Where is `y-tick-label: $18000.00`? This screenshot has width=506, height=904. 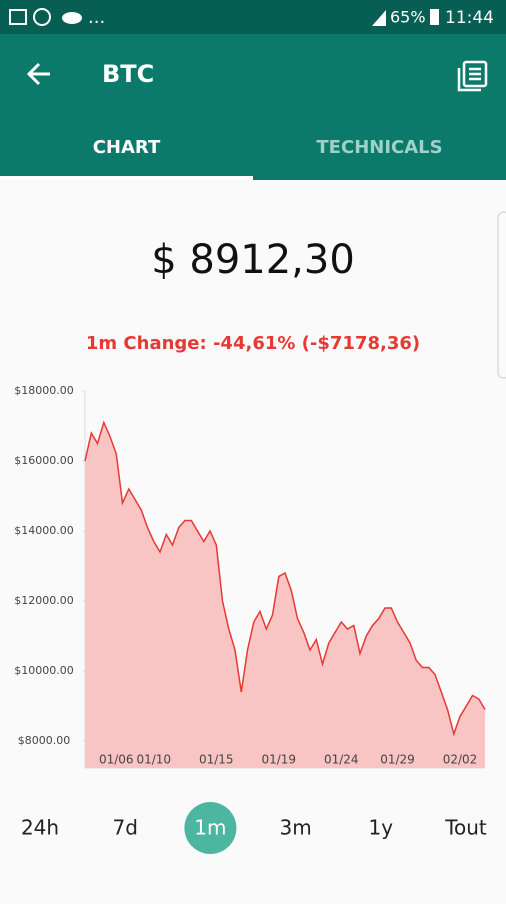 y-tick-label: $18000.00 is located at coordinates (44, 390).